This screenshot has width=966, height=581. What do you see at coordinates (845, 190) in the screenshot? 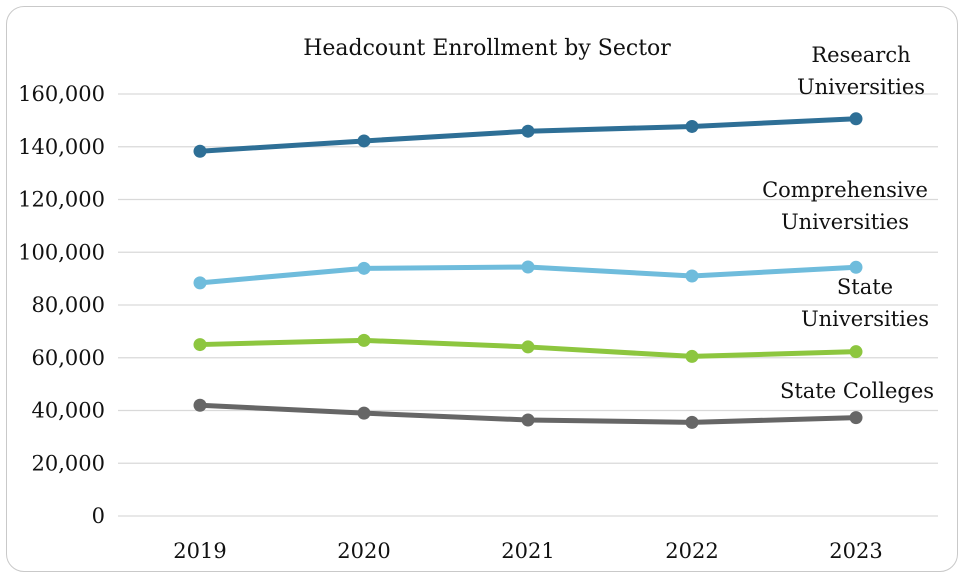
I see `series-label: Comprehensive` at bounding box center [845, 190].